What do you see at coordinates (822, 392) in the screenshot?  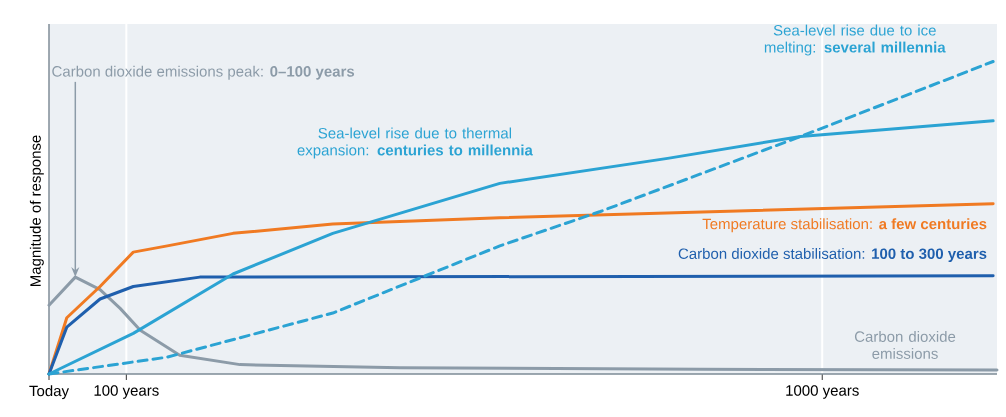 I see `x-tick-label: 1000 years` at bounding box center [822, 392].